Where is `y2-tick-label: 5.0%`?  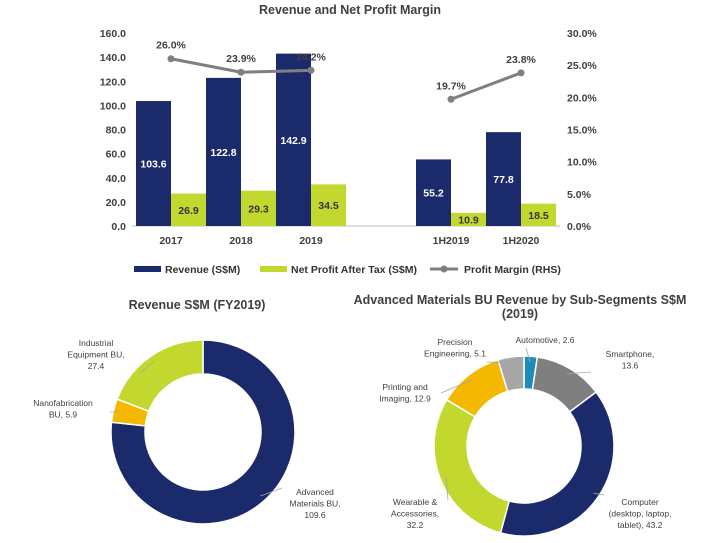 y2-tick-label: 5.0% is located at coordinates (579, 195).